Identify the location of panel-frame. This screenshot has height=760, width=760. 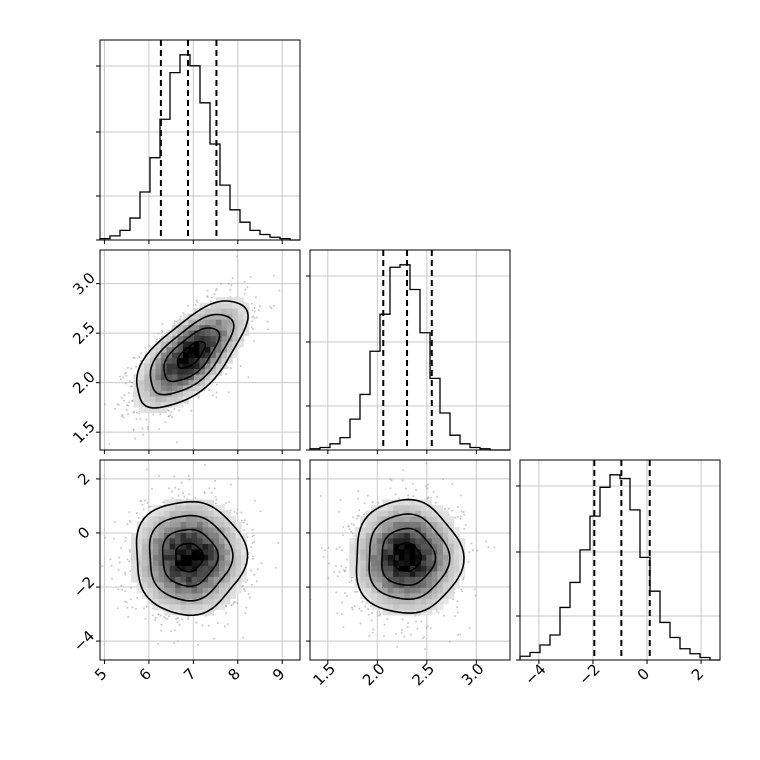
(200, 350).